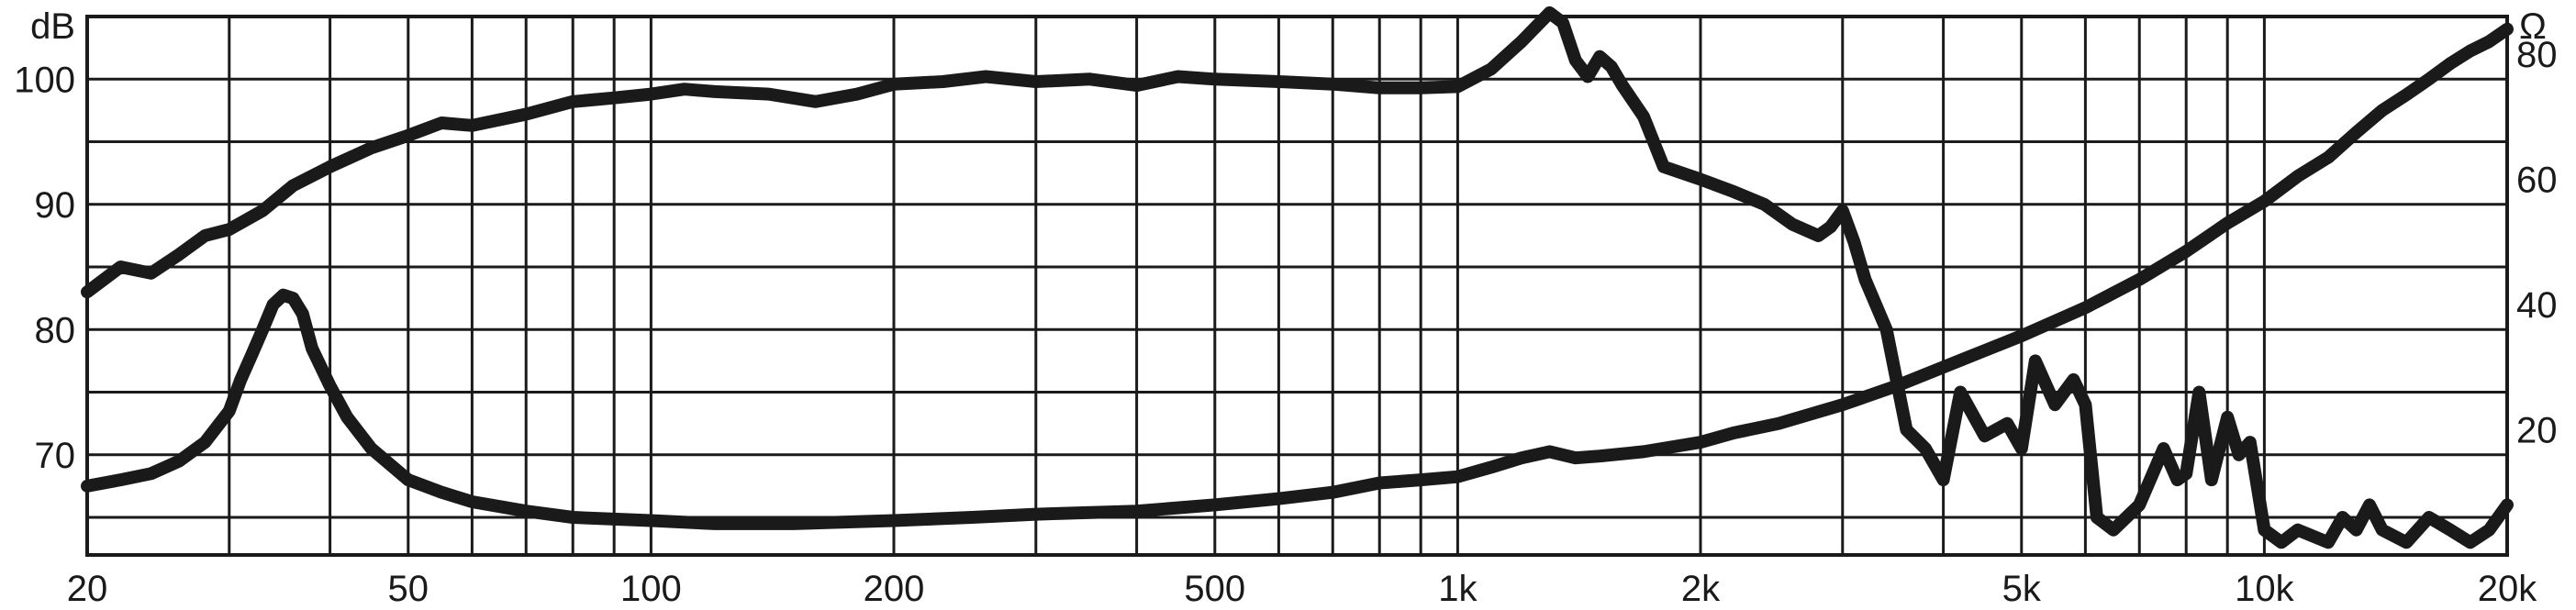  What do you see at coordinates (1701, 589) in the screenshot?
I see `x-tick-label: 2k` at bounding box center [1701, 589].